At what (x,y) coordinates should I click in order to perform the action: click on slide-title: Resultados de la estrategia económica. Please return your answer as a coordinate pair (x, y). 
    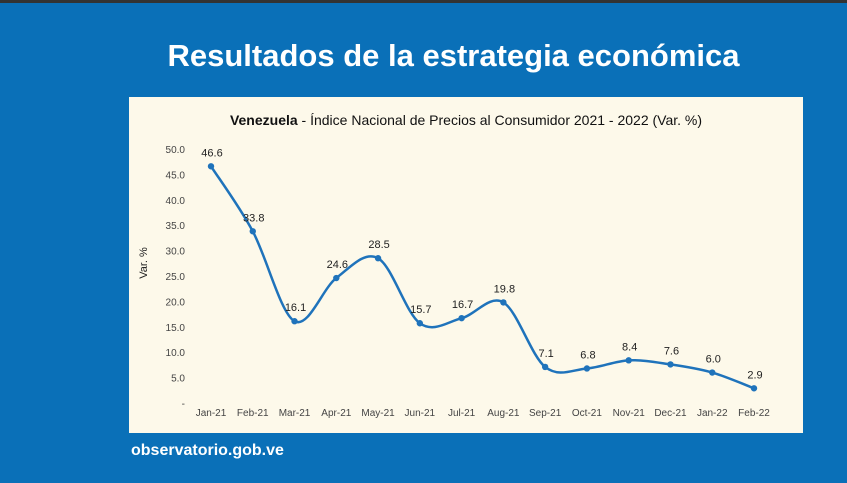
    Looking at the image, I should click on (453, 55).